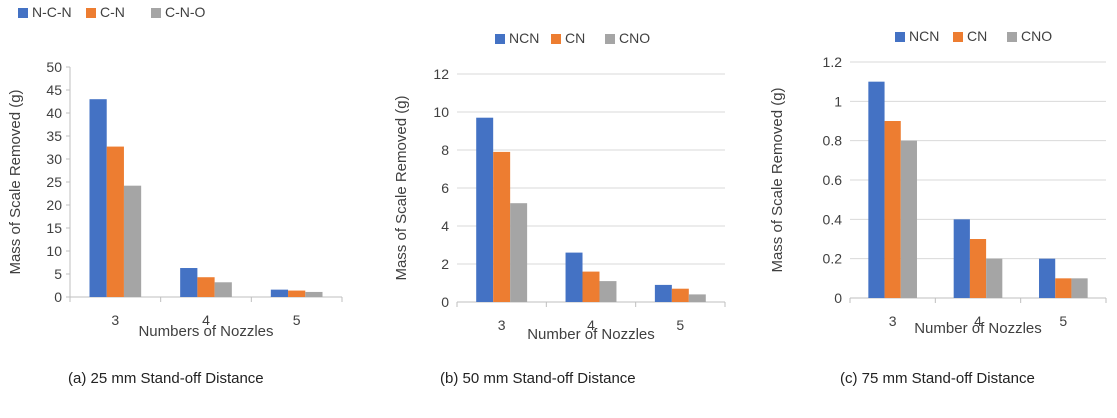 The image size is (1117, 418). Describe the element at coordinates (54, 251) in the screenshot. I see `chart-a-ytick-label: 10` at that location.